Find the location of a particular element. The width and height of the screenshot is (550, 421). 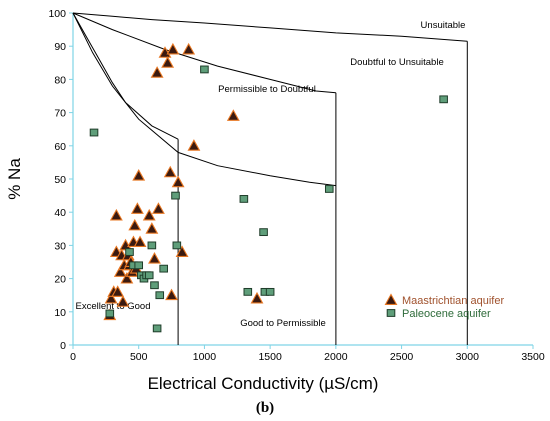

x-tick-label: 0 is located at coordinates (73, 357).